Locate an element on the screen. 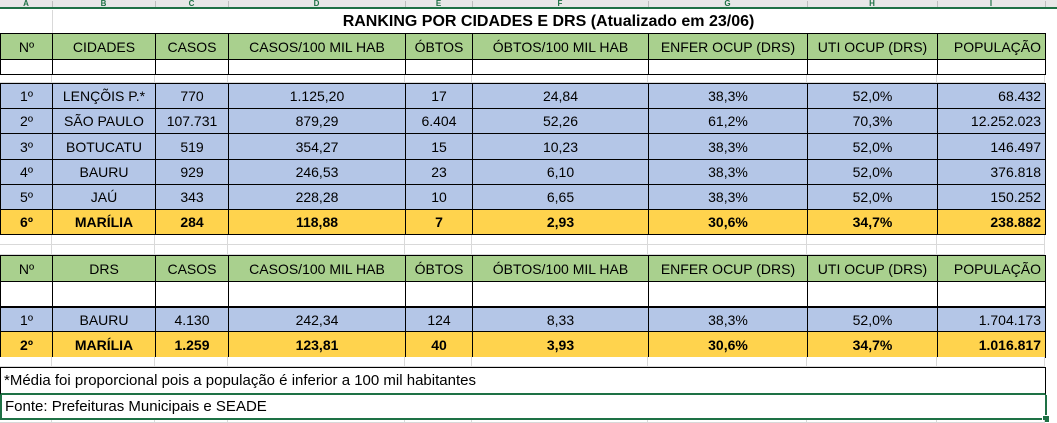 This screenshot has height=423, width=1057. cidades-row-cell: 3º is located at coordinates (27, 147).